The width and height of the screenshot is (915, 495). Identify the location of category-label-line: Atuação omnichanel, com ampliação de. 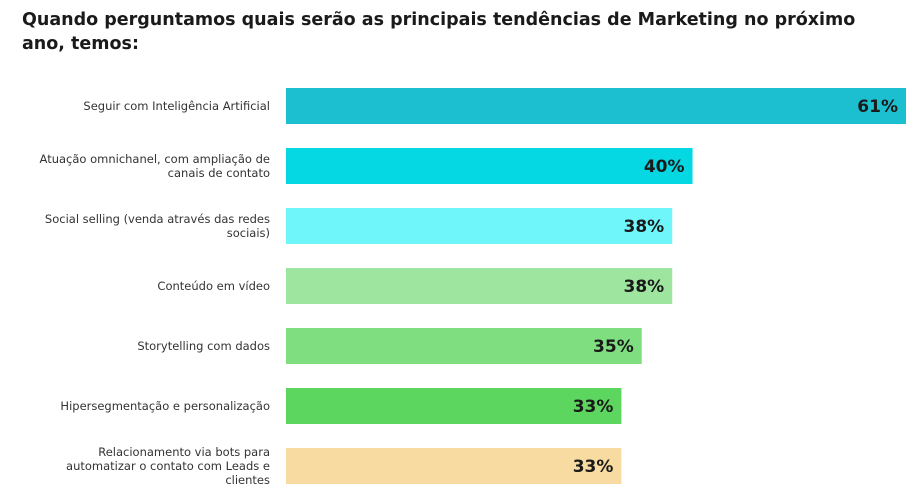
(155, 159).